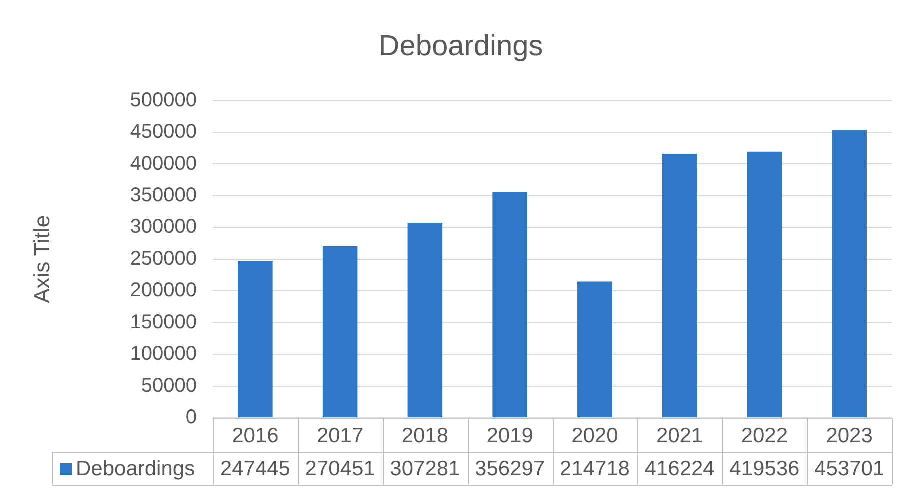 Image resolution: width=905 pixels, height=498 pixels. Describe the element at coordinates (163, 259) in the screenshot. I see `y-tick-label: 250000` at that location.